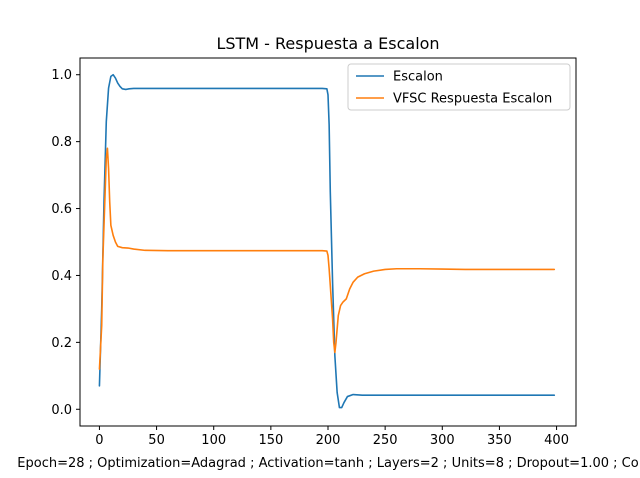 Image resolution: width=640 pixels, height=478 pixels. Describe the element at coordinates (61, 276) in the screenshot. I see `y-tick-label: 0.4` at that location.